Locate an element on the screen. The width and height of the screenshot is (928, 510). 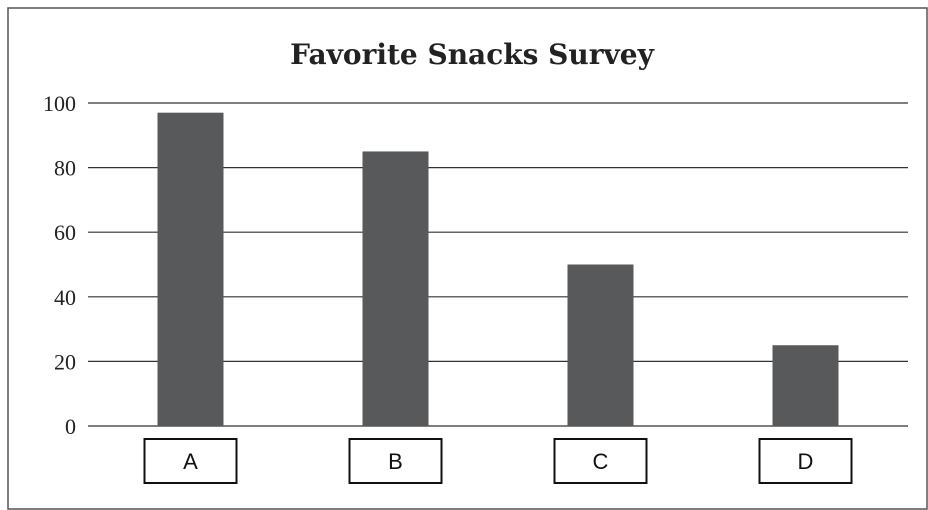
category-A: A is located at coordinates (190, 461).